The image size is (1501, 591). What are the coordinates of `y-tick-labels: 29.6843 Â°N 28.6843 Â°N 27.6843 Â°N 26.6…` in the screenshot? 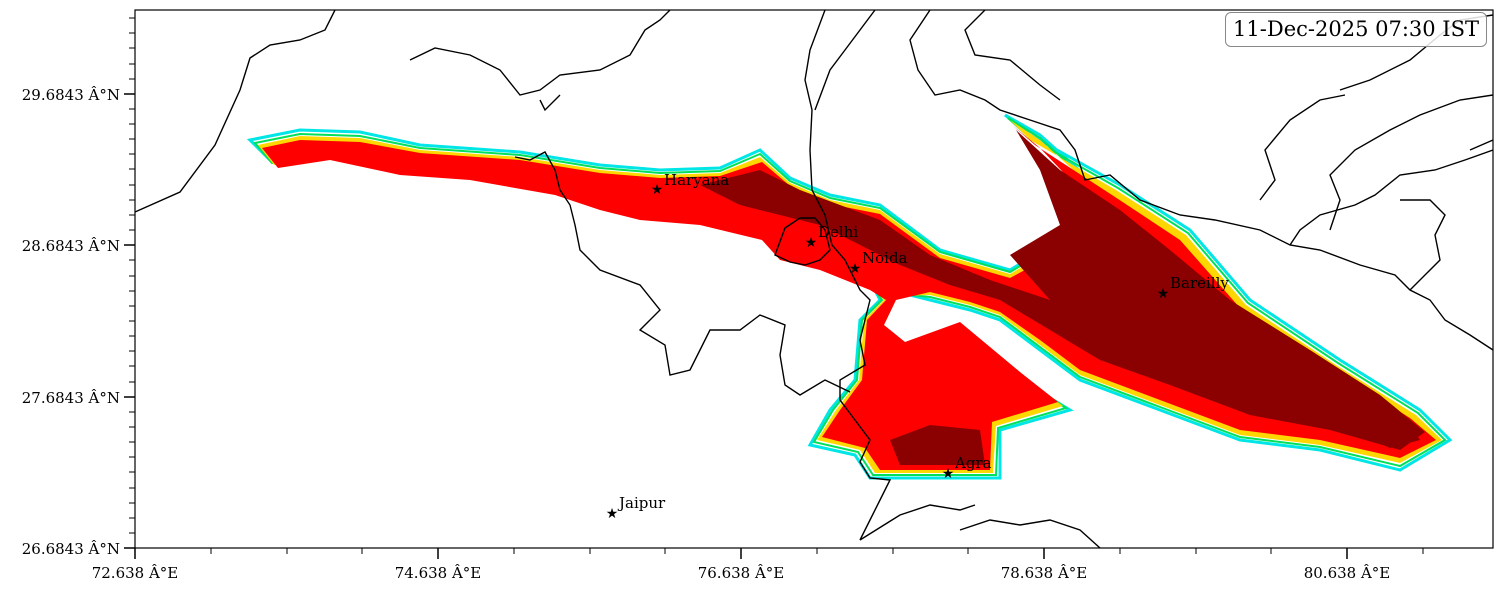 It's located at (71, 322).